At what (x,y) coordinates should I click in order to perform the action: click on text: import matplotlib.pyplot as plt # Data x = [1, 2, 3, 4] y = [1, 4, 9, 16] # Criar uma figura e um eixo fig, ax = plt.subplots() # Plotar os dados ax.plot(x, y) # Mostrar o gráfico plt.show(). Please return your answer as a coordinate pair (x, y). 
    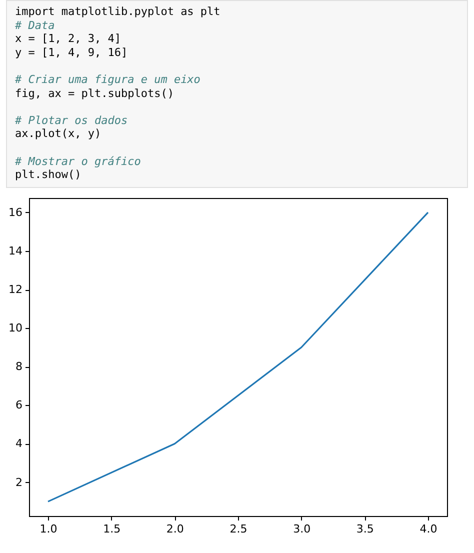
    Looking at the image, I should click on (117, 93).